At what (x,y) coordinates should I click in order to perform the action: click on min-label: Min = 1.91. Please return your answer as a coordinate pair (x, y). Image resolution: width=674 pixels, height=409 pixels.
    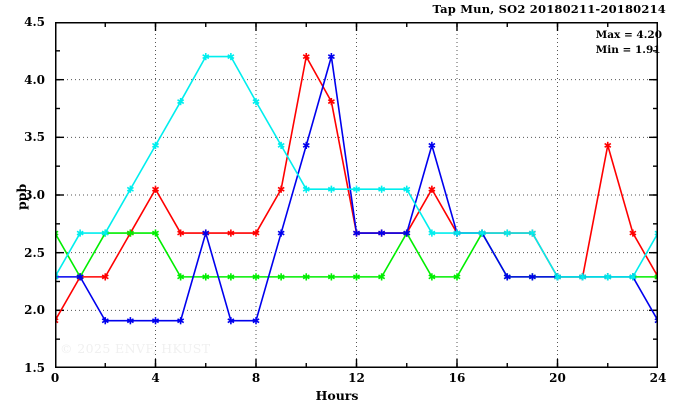
    Looking at the image, I should click on (628, 50).